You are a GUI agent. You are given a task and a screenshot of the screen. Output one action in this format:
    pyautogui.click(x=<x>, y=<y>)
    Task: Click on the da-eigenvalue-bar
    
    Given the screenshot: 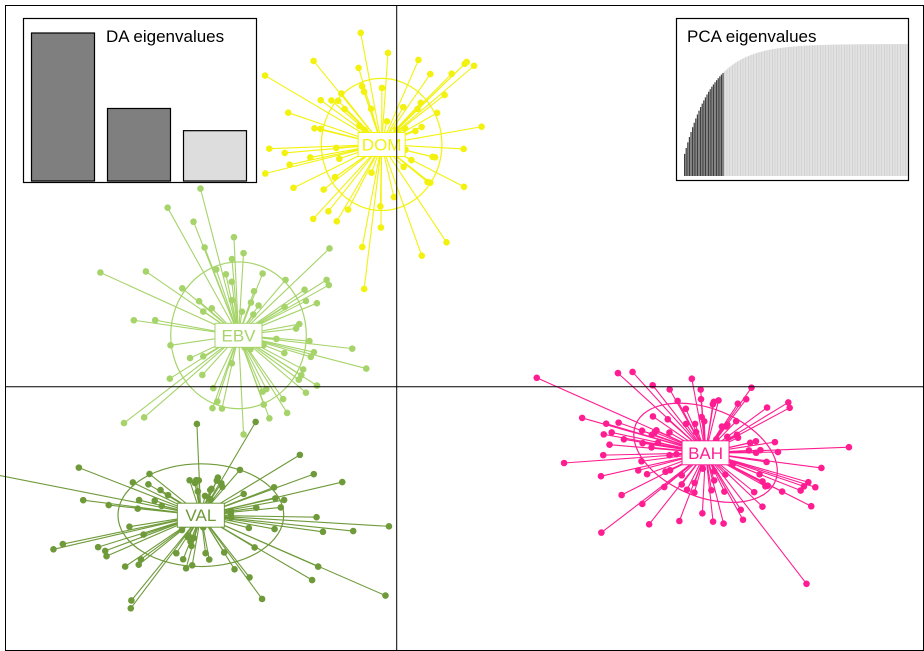 What is the action you would take?
    pyautogui.click(x=215, y=156)
    